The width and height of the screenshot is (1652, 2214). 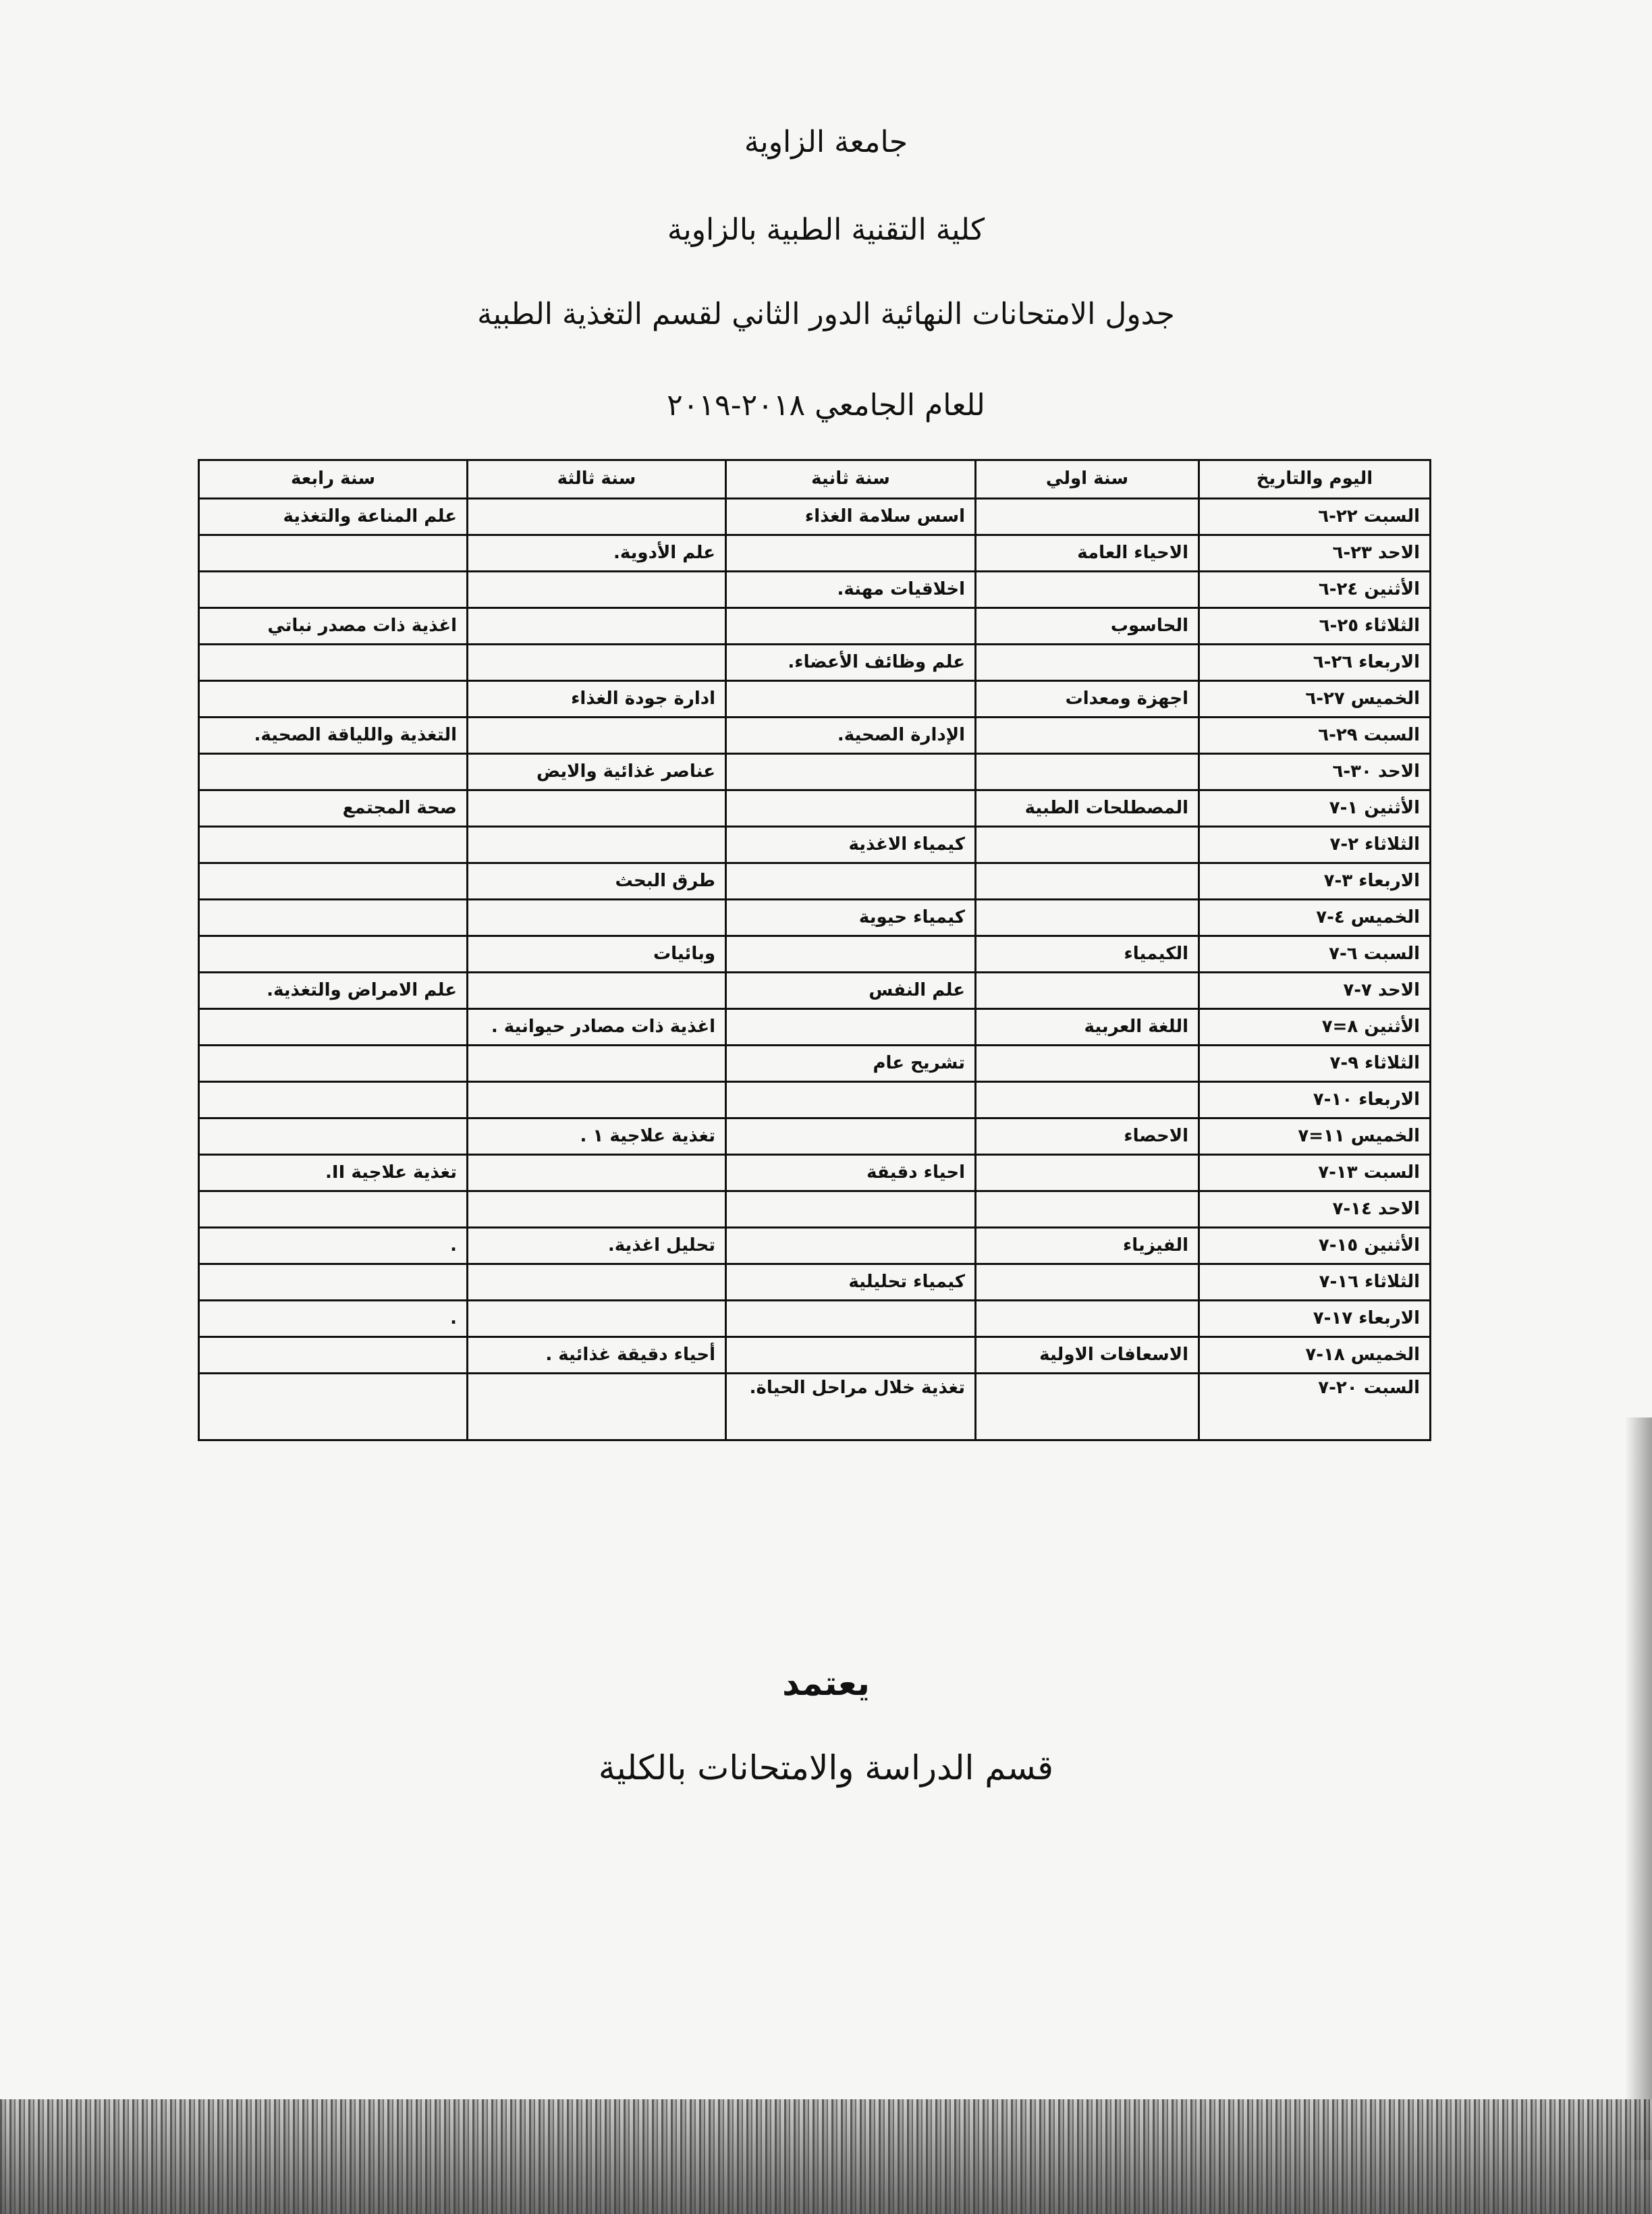 What do you see at coordinates (1314, 1209) in the screenshot?
I see `date-cell: الاحد ١٤-٧` at bounding box center [1314, 1209].